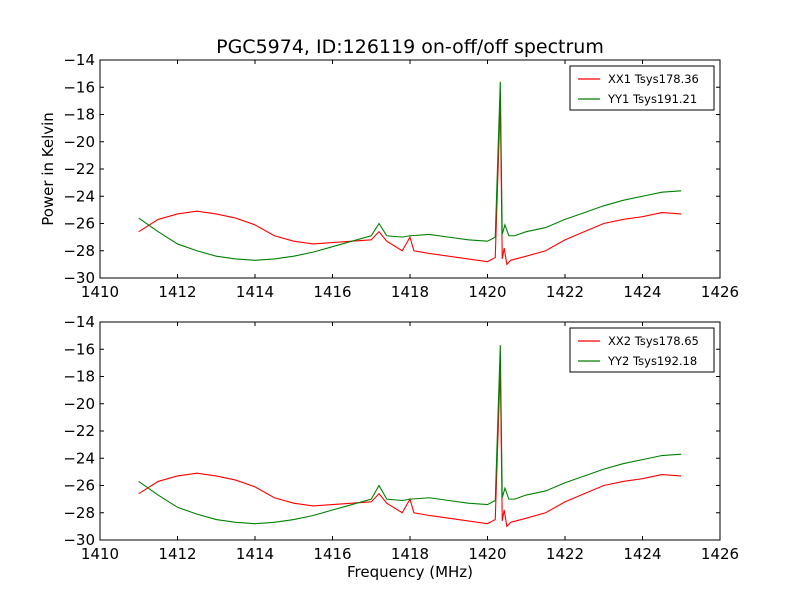 The height and width of the screenshot is (600, 800). I want to click on y-axis-label: Power in Kelvin, so click(48, 169).